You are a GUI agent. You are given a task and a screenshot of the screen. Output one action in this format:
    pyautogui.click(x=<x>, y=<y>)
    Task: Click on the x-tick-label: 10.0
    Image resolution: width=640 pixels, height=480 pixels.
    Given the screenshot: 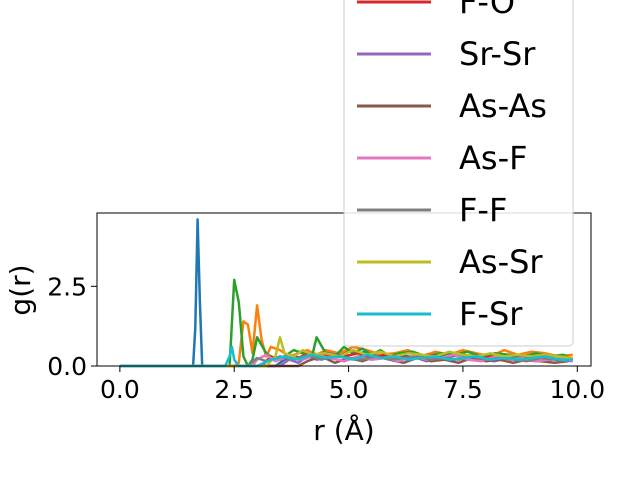 What is the action you would take?
    pyautogui.click(x=577, y=389)
    